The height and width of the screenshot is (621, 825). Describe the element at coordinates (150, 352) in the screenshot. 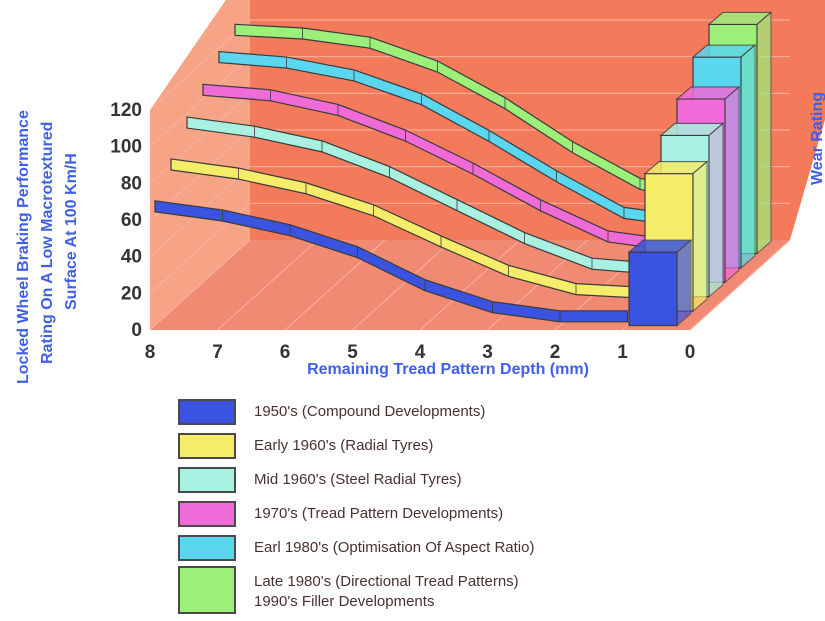

I see `x-tick-label: 8` at that location.